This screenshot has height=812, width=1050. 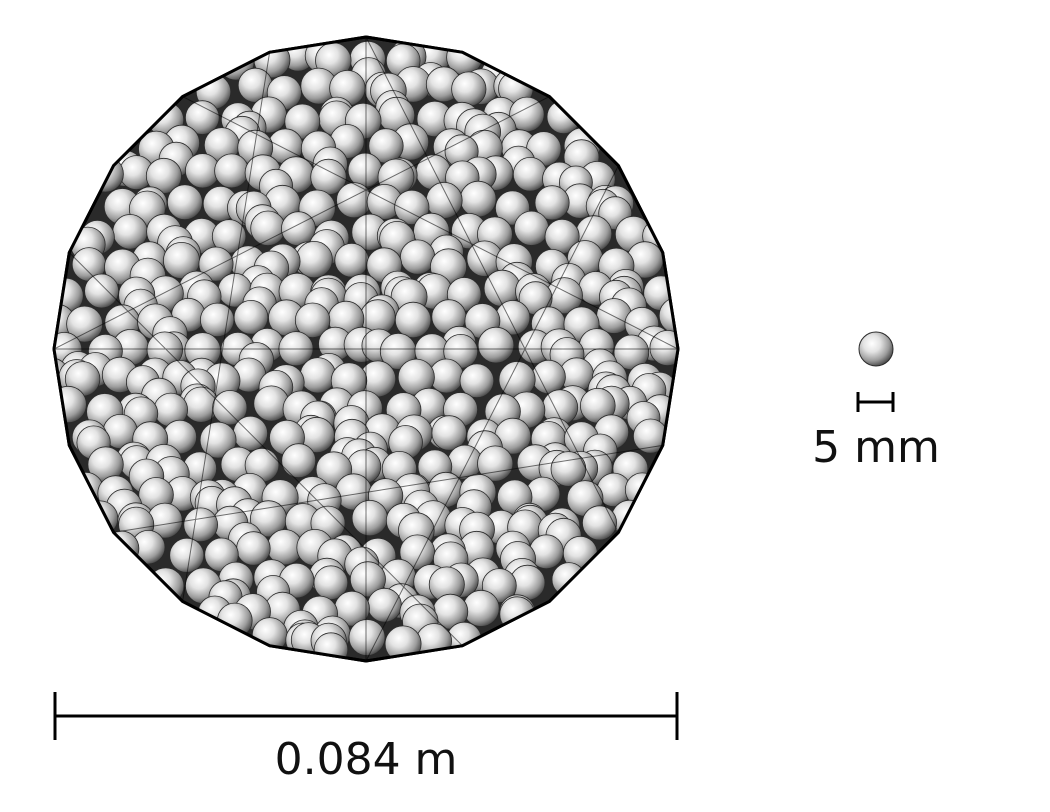 I want to click on sphere-icon, so click(x=876, y=349).